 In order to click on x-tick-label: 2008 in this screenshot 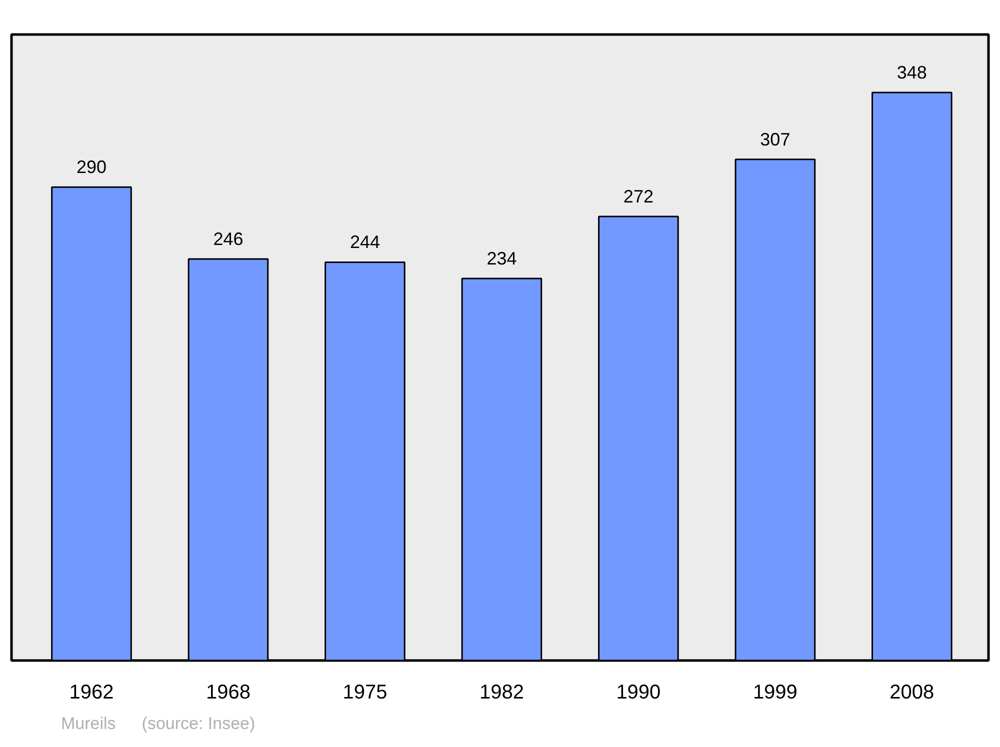, I will do `click(912, 693)`.